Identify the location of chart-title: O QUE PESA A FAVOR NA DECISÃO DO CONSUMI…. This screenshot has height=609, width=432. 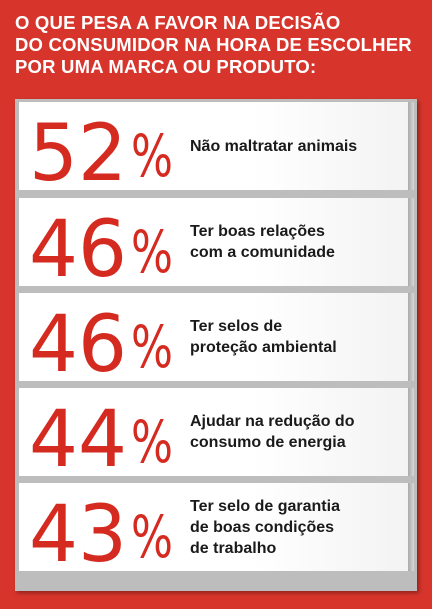
(220, 45).